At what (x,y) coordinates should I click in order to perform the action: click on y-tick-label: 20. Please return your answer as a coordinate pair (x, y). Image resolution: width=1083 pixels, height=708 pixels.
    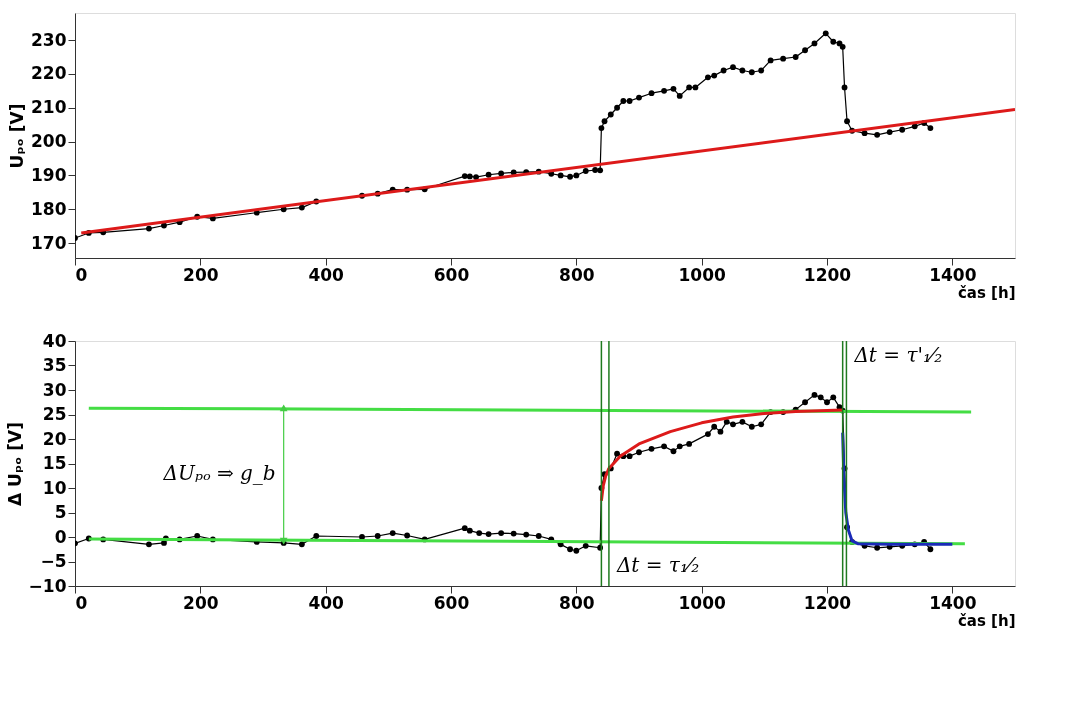
    Looking at the image, I should click on (54, 438).